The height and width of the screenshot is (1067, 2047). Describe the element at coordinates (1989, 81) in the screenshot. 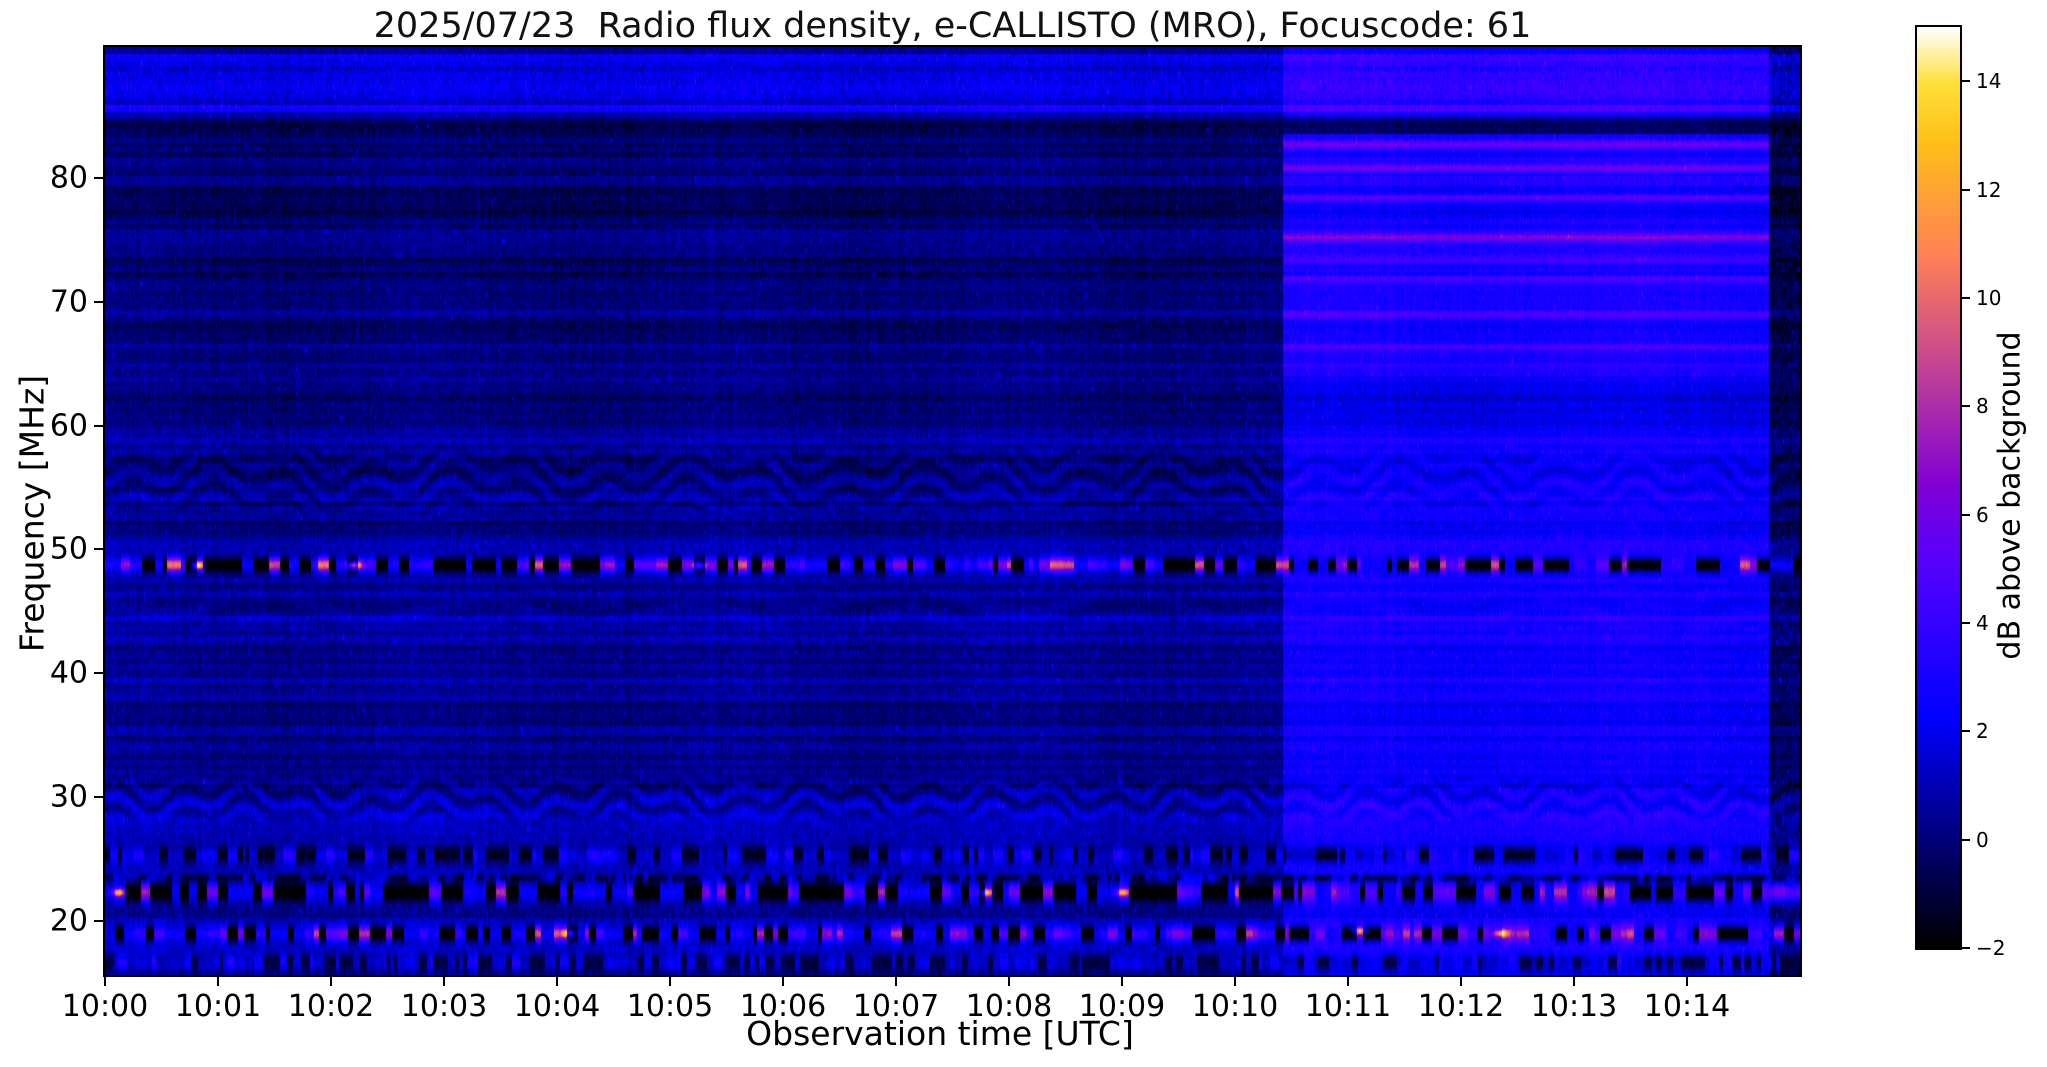

I see `colorbar-tick-label: 14` at that location.